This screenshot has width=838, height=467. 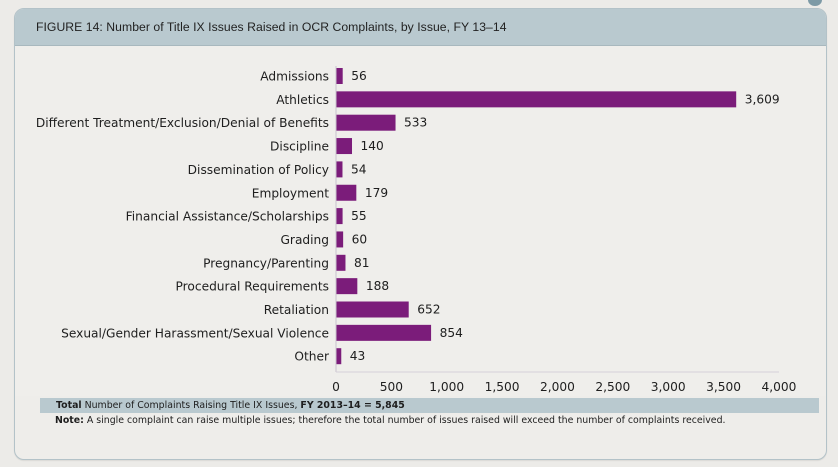 I want to click on value-label: 179, so click(x=376, y=193).